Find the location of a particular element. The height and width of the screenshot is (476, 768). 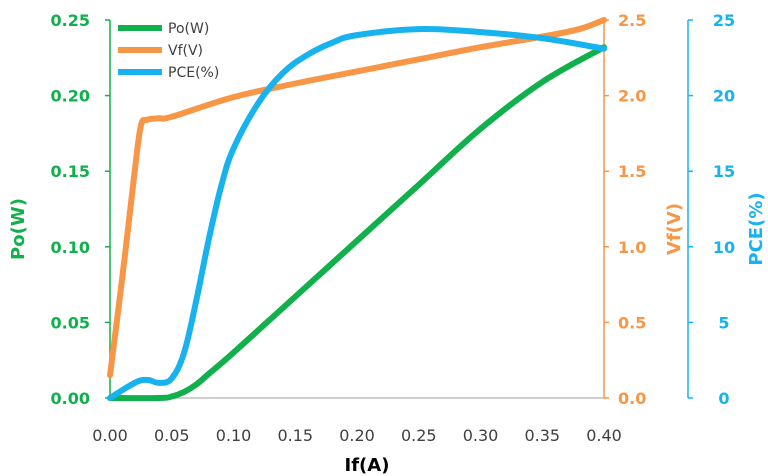

pce-tick-label: 15 is located at coordinates (724, 171).